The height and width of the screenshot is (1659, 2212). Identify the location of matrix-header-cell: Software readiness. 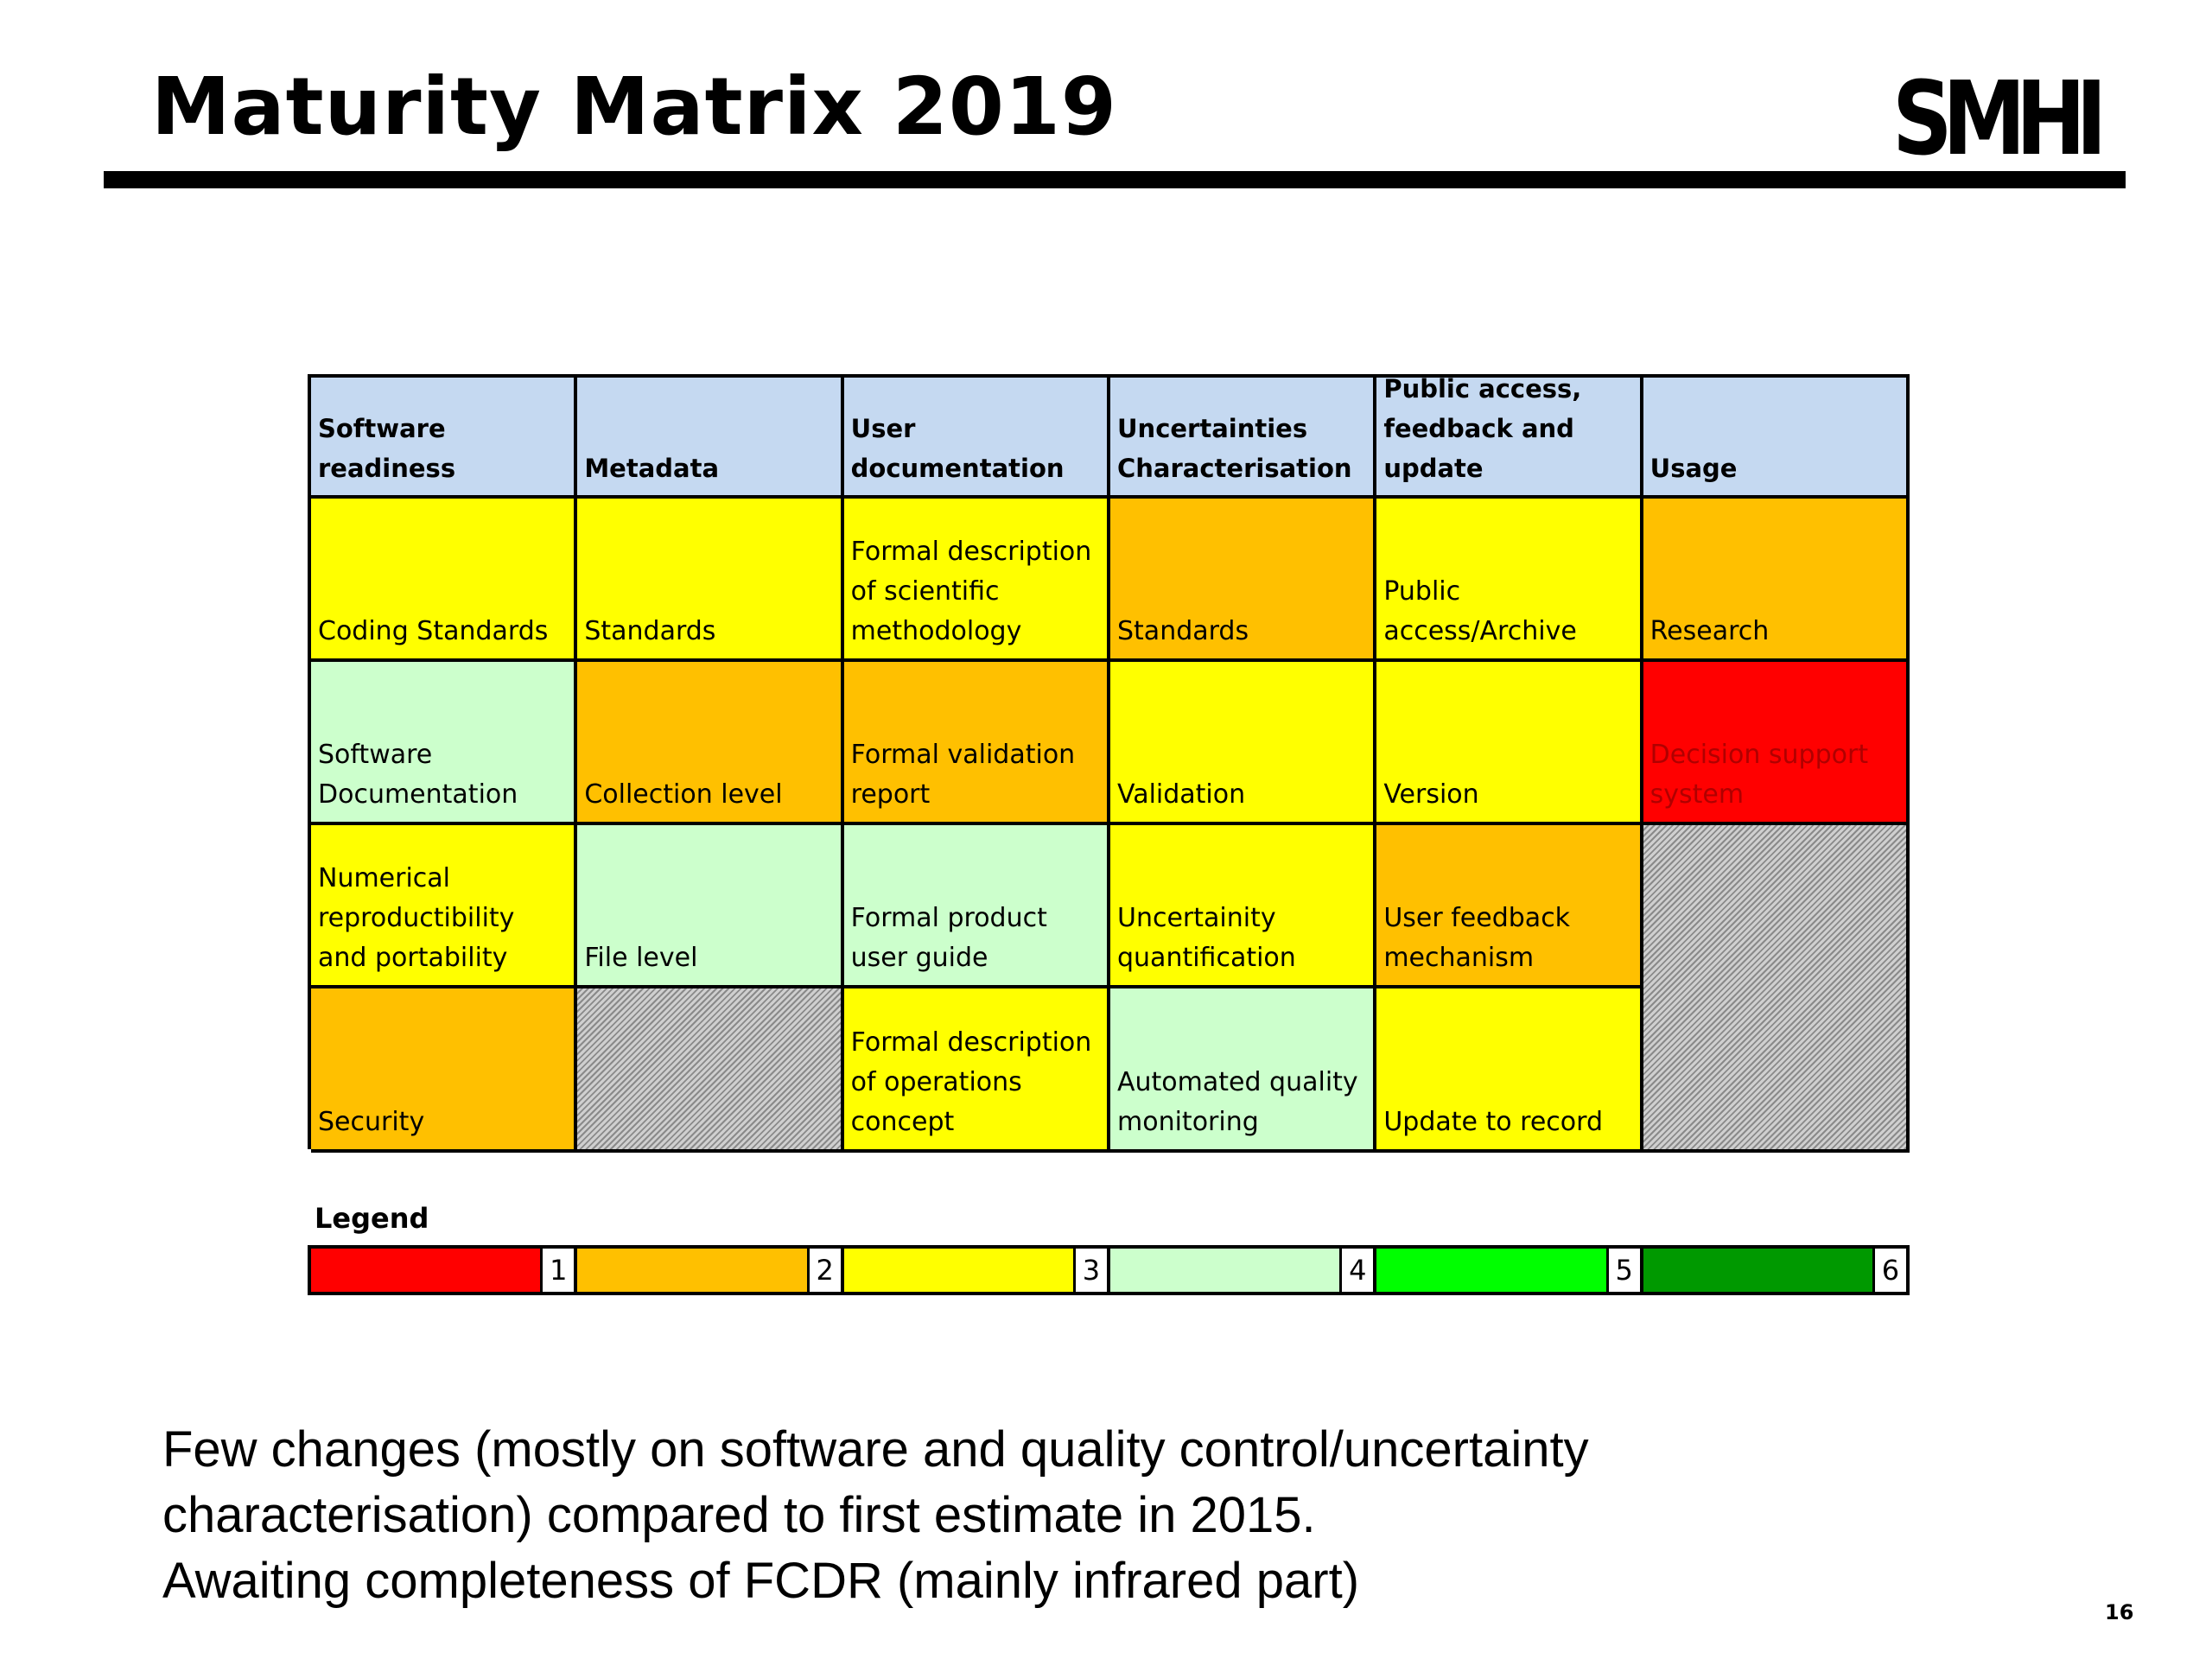
(444, 438).